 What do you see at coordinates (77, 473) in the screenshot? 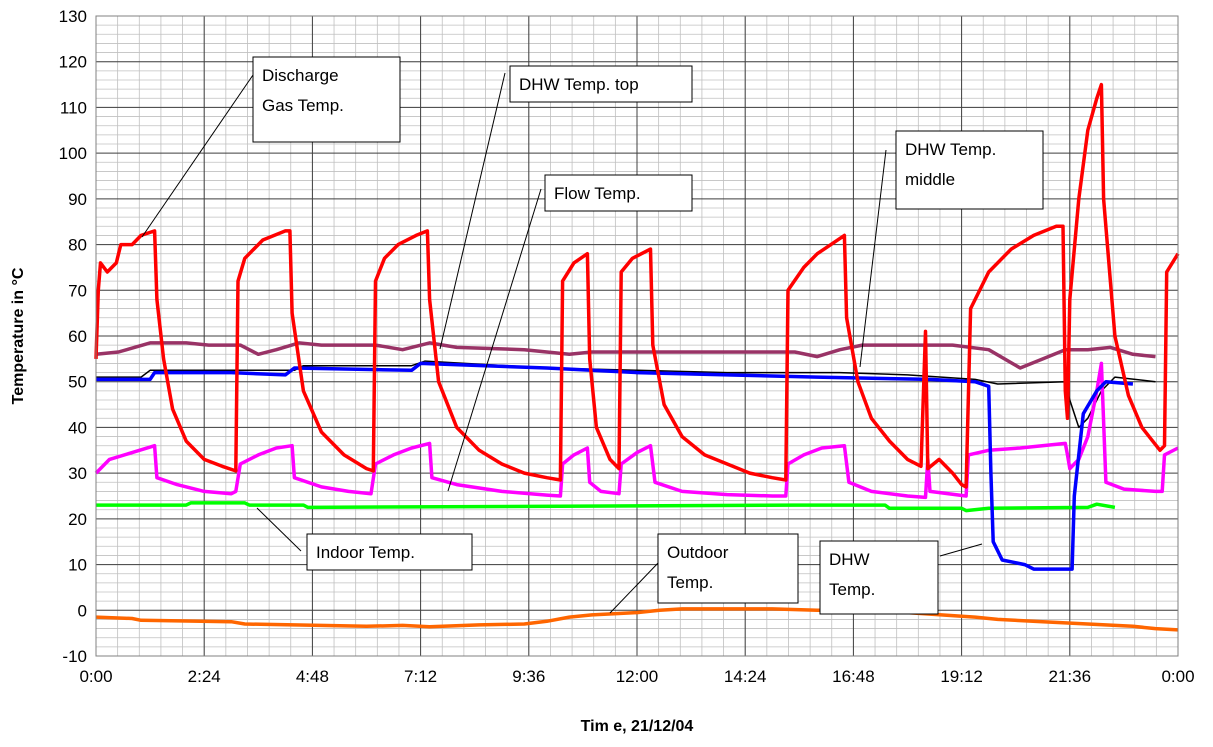
I see `y-tick-label: 30` at bounding box center [77, 473].